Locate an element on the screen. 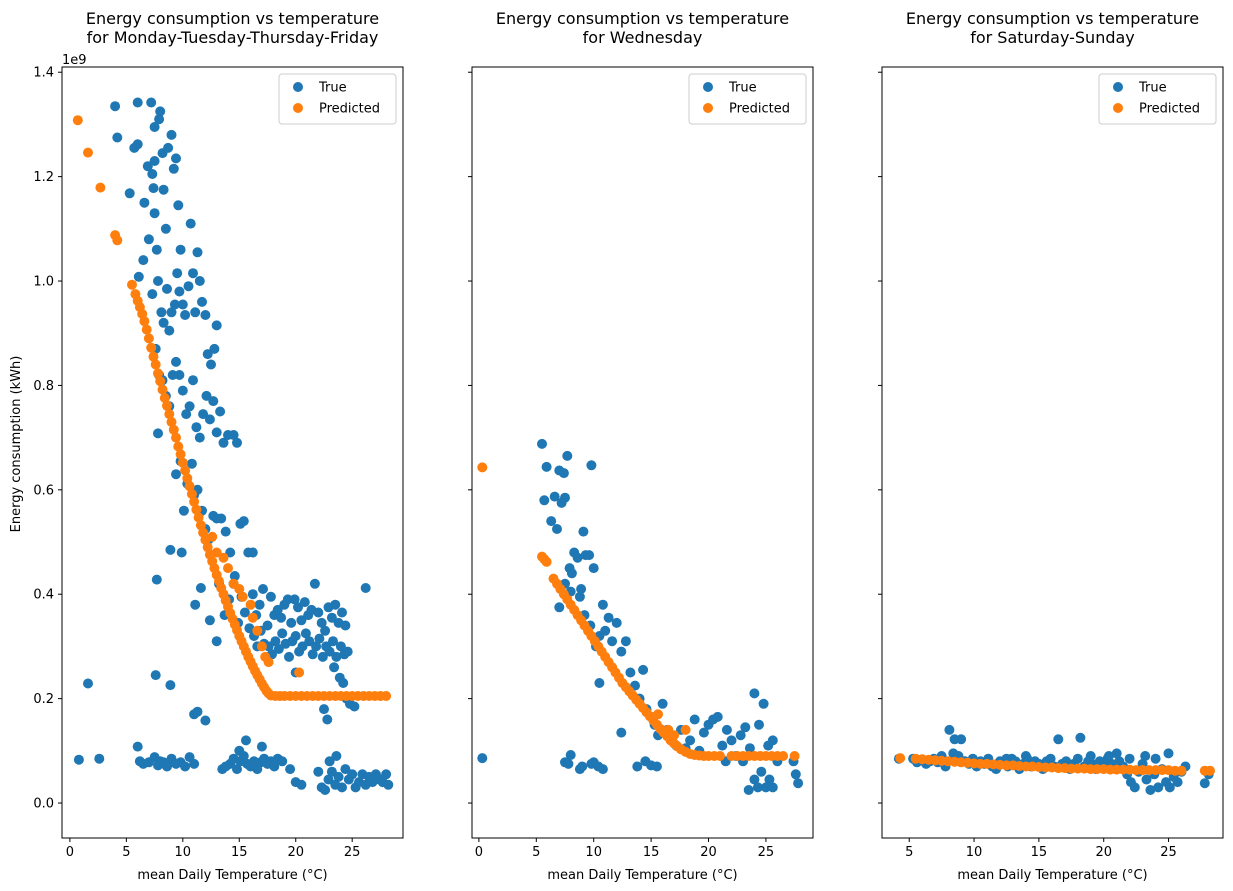  y-tick-label: 0.8 is located at coordinates (43, 386).